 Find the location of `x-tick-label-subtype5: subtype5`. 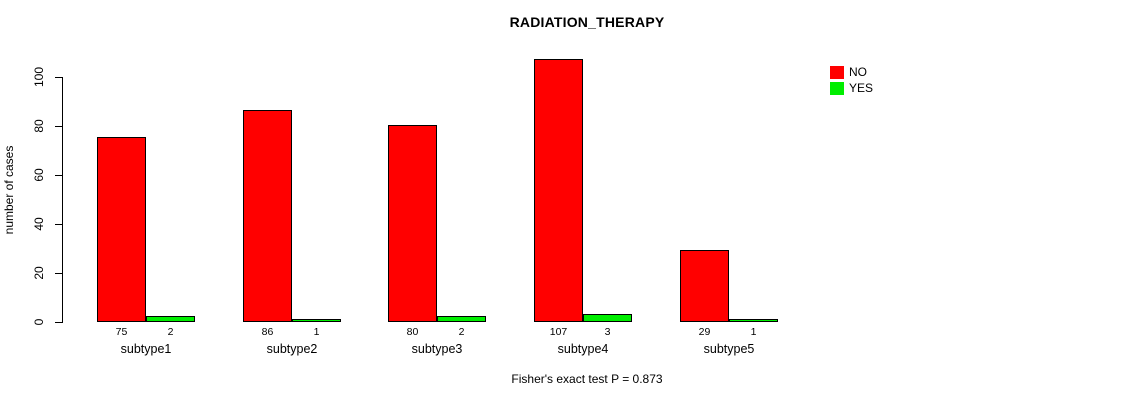

x-tick-label-subtype5: subtype5 is located at coordinates (729, 349).